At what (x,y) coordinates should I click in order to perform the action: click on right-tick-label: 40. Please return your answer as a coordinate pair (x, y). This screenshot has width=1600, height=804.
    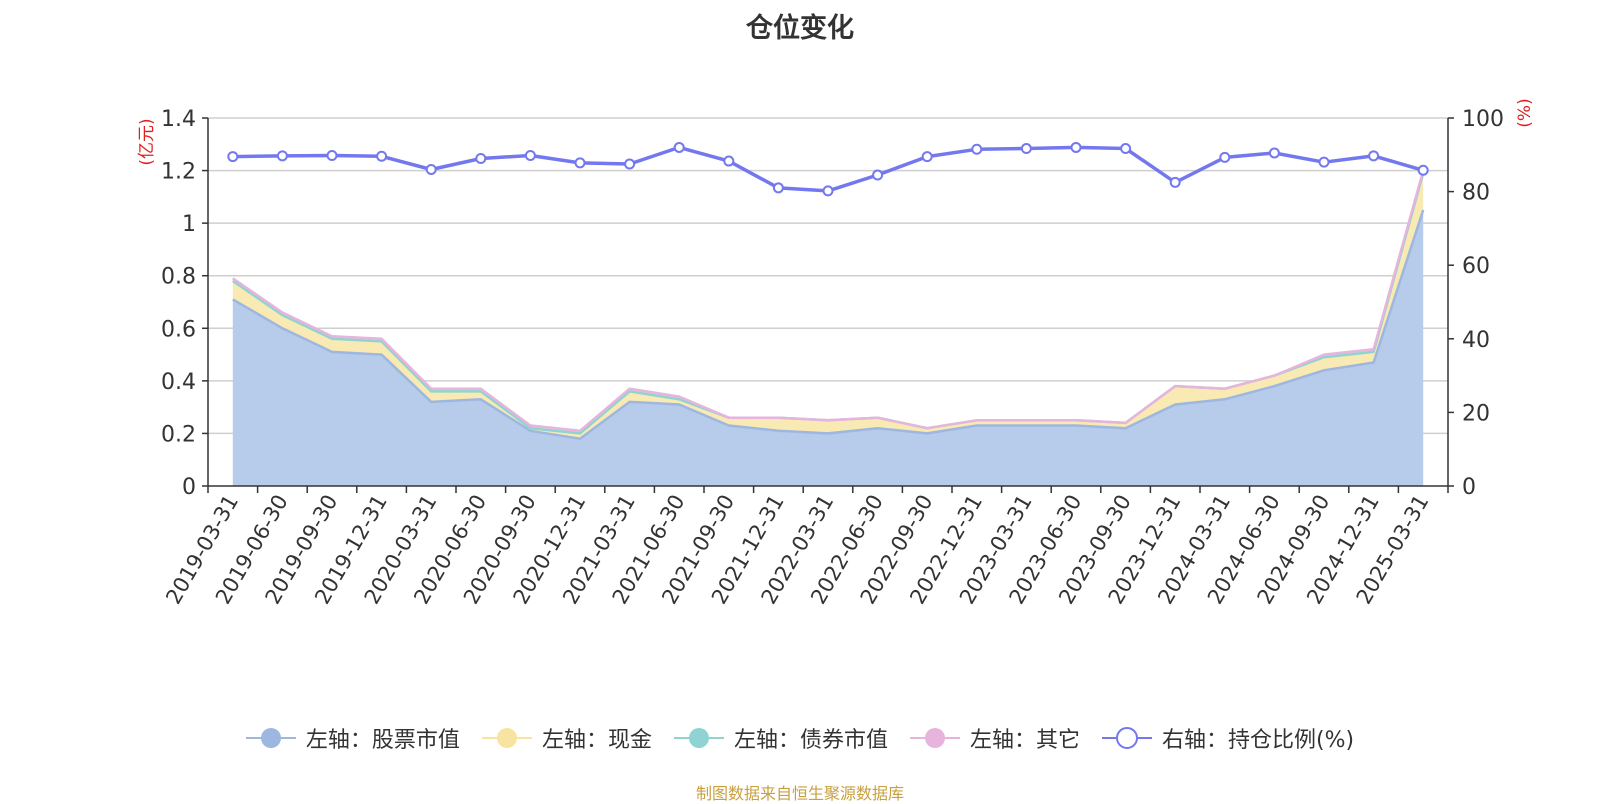
    Looking at the image, I should click on (1476, 340).